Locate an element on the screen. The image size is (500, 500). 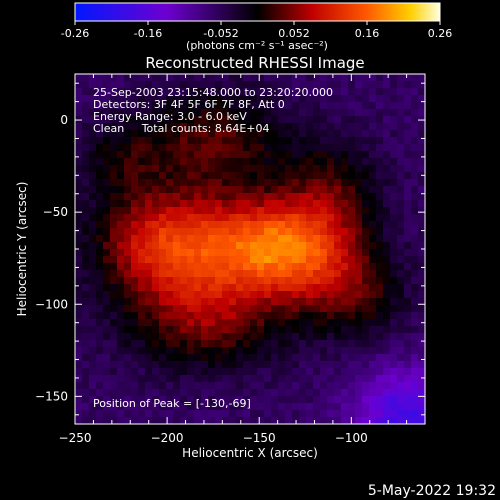
y-tick-label: −100 is located at coordinates (51, 304).